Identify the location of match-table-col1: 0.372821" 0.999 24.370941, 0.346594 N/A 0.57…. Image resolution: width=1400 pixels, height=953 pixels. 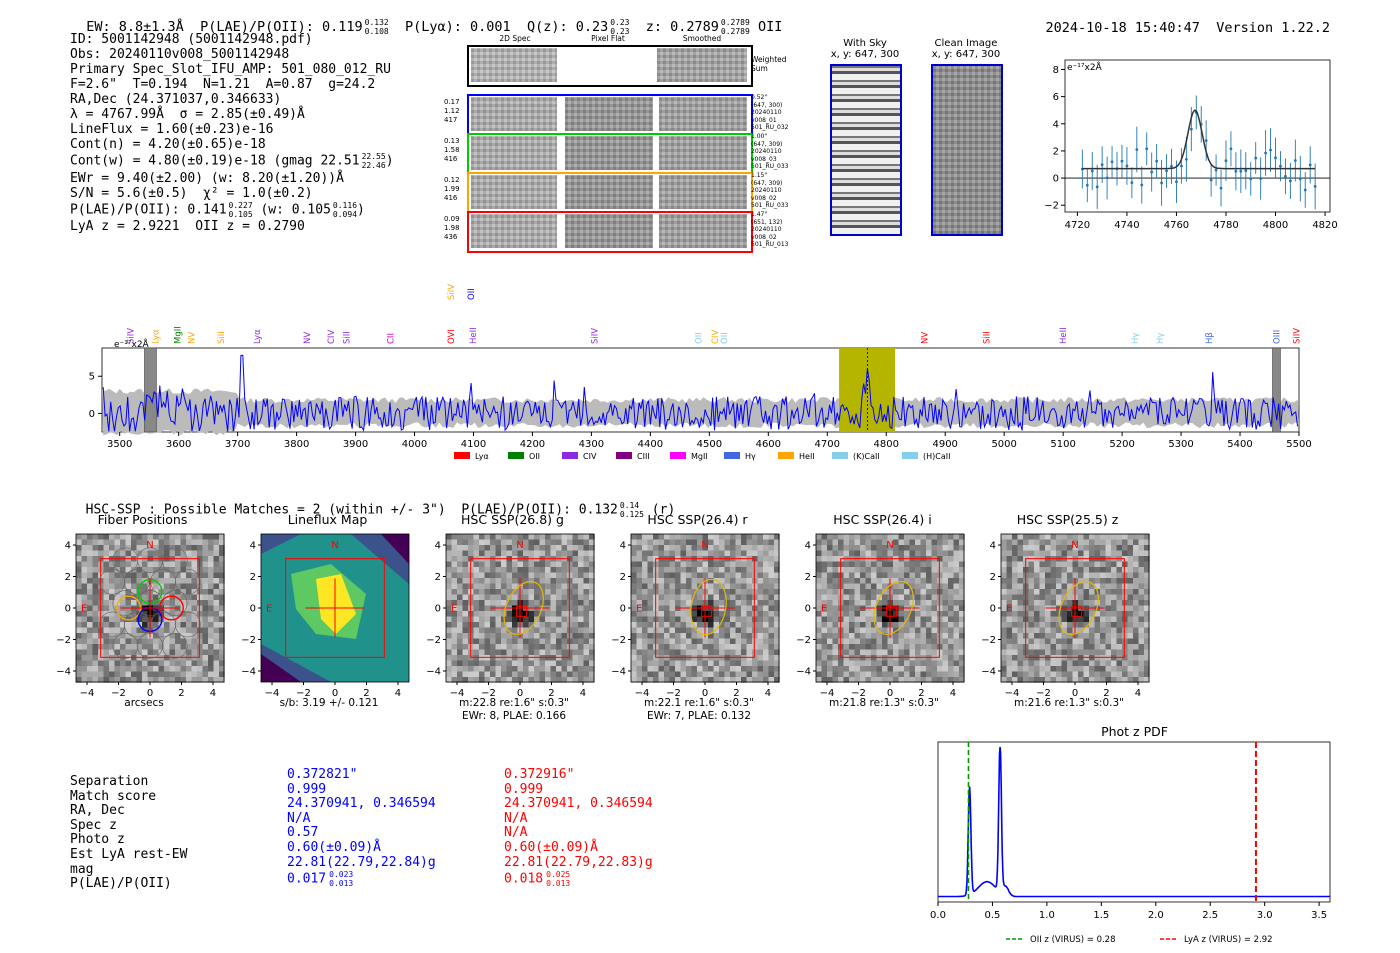
(361, 827).